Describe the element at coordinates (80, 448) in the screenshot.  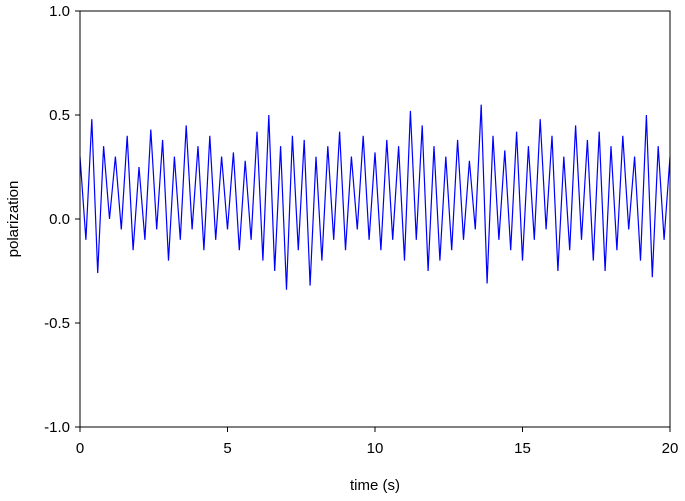
I see `x-tick-label: 0` at that location.